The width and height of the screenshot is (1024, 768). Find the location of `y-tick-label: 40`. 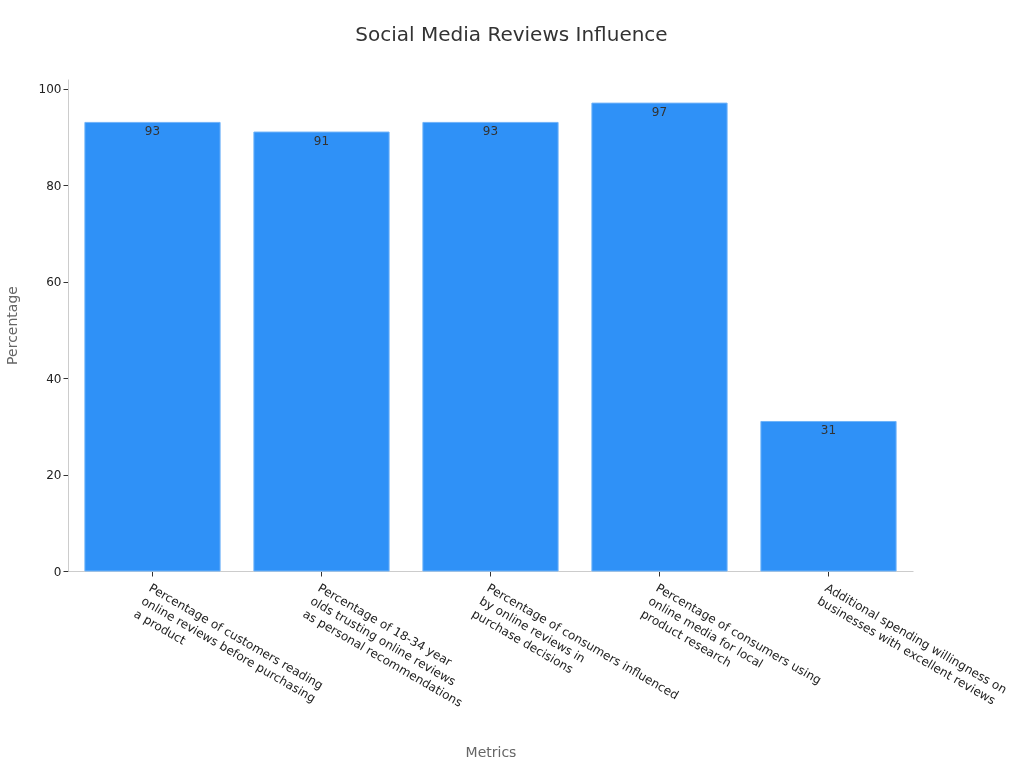

y-tick-label: 40 is located at coordinates (54, 378).